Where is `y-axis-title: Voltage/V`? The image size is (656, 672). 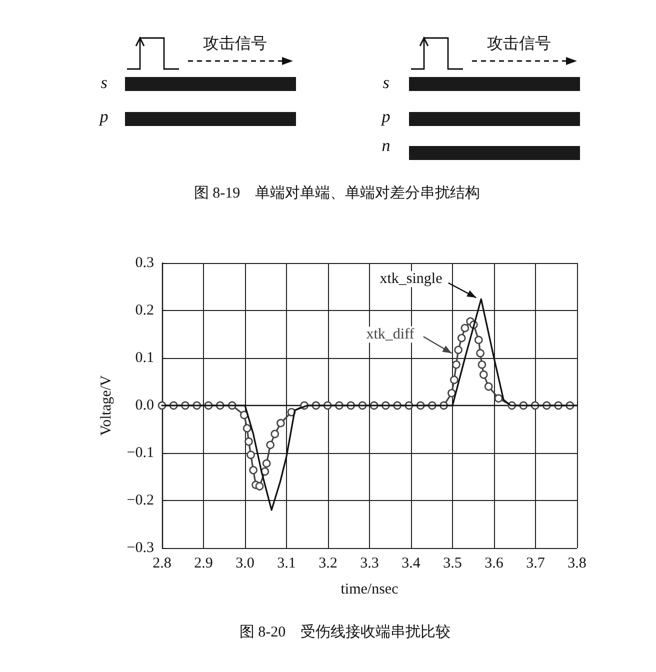
y-axis-title: Voltage/V is located at coordinates (106, 405).